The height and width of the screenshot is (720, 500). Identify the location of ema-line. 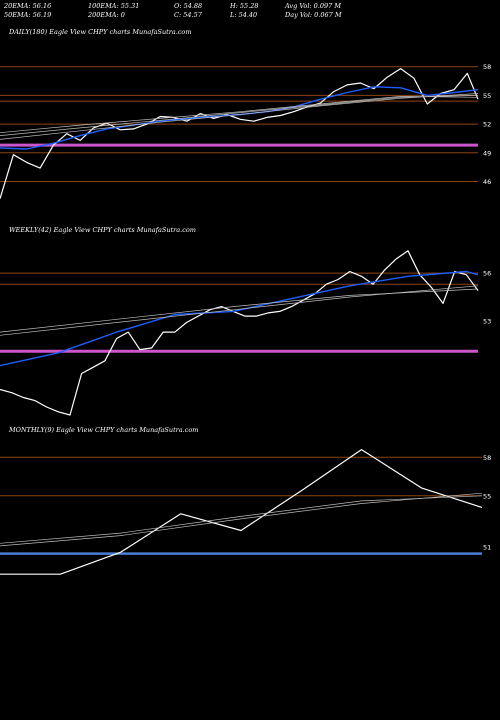
(239, 318).